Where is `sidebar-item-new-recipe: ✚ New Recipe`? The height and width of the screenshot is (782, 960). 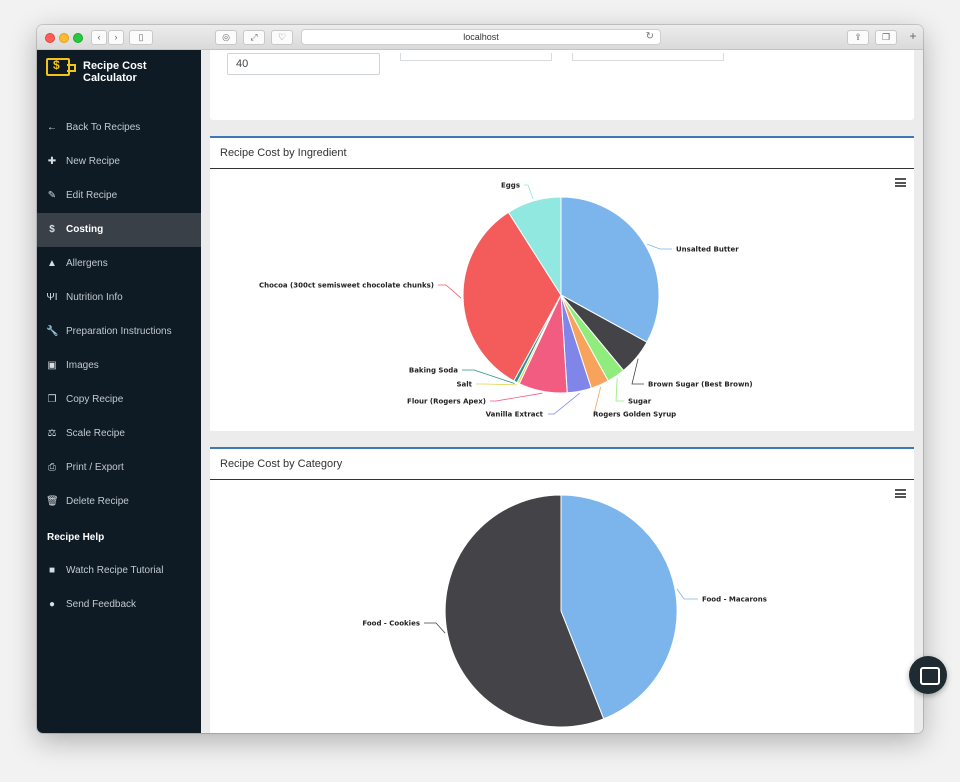 sidebar-item-new-recipe: ✚ New Recipe is located at coordinates (119, 162).